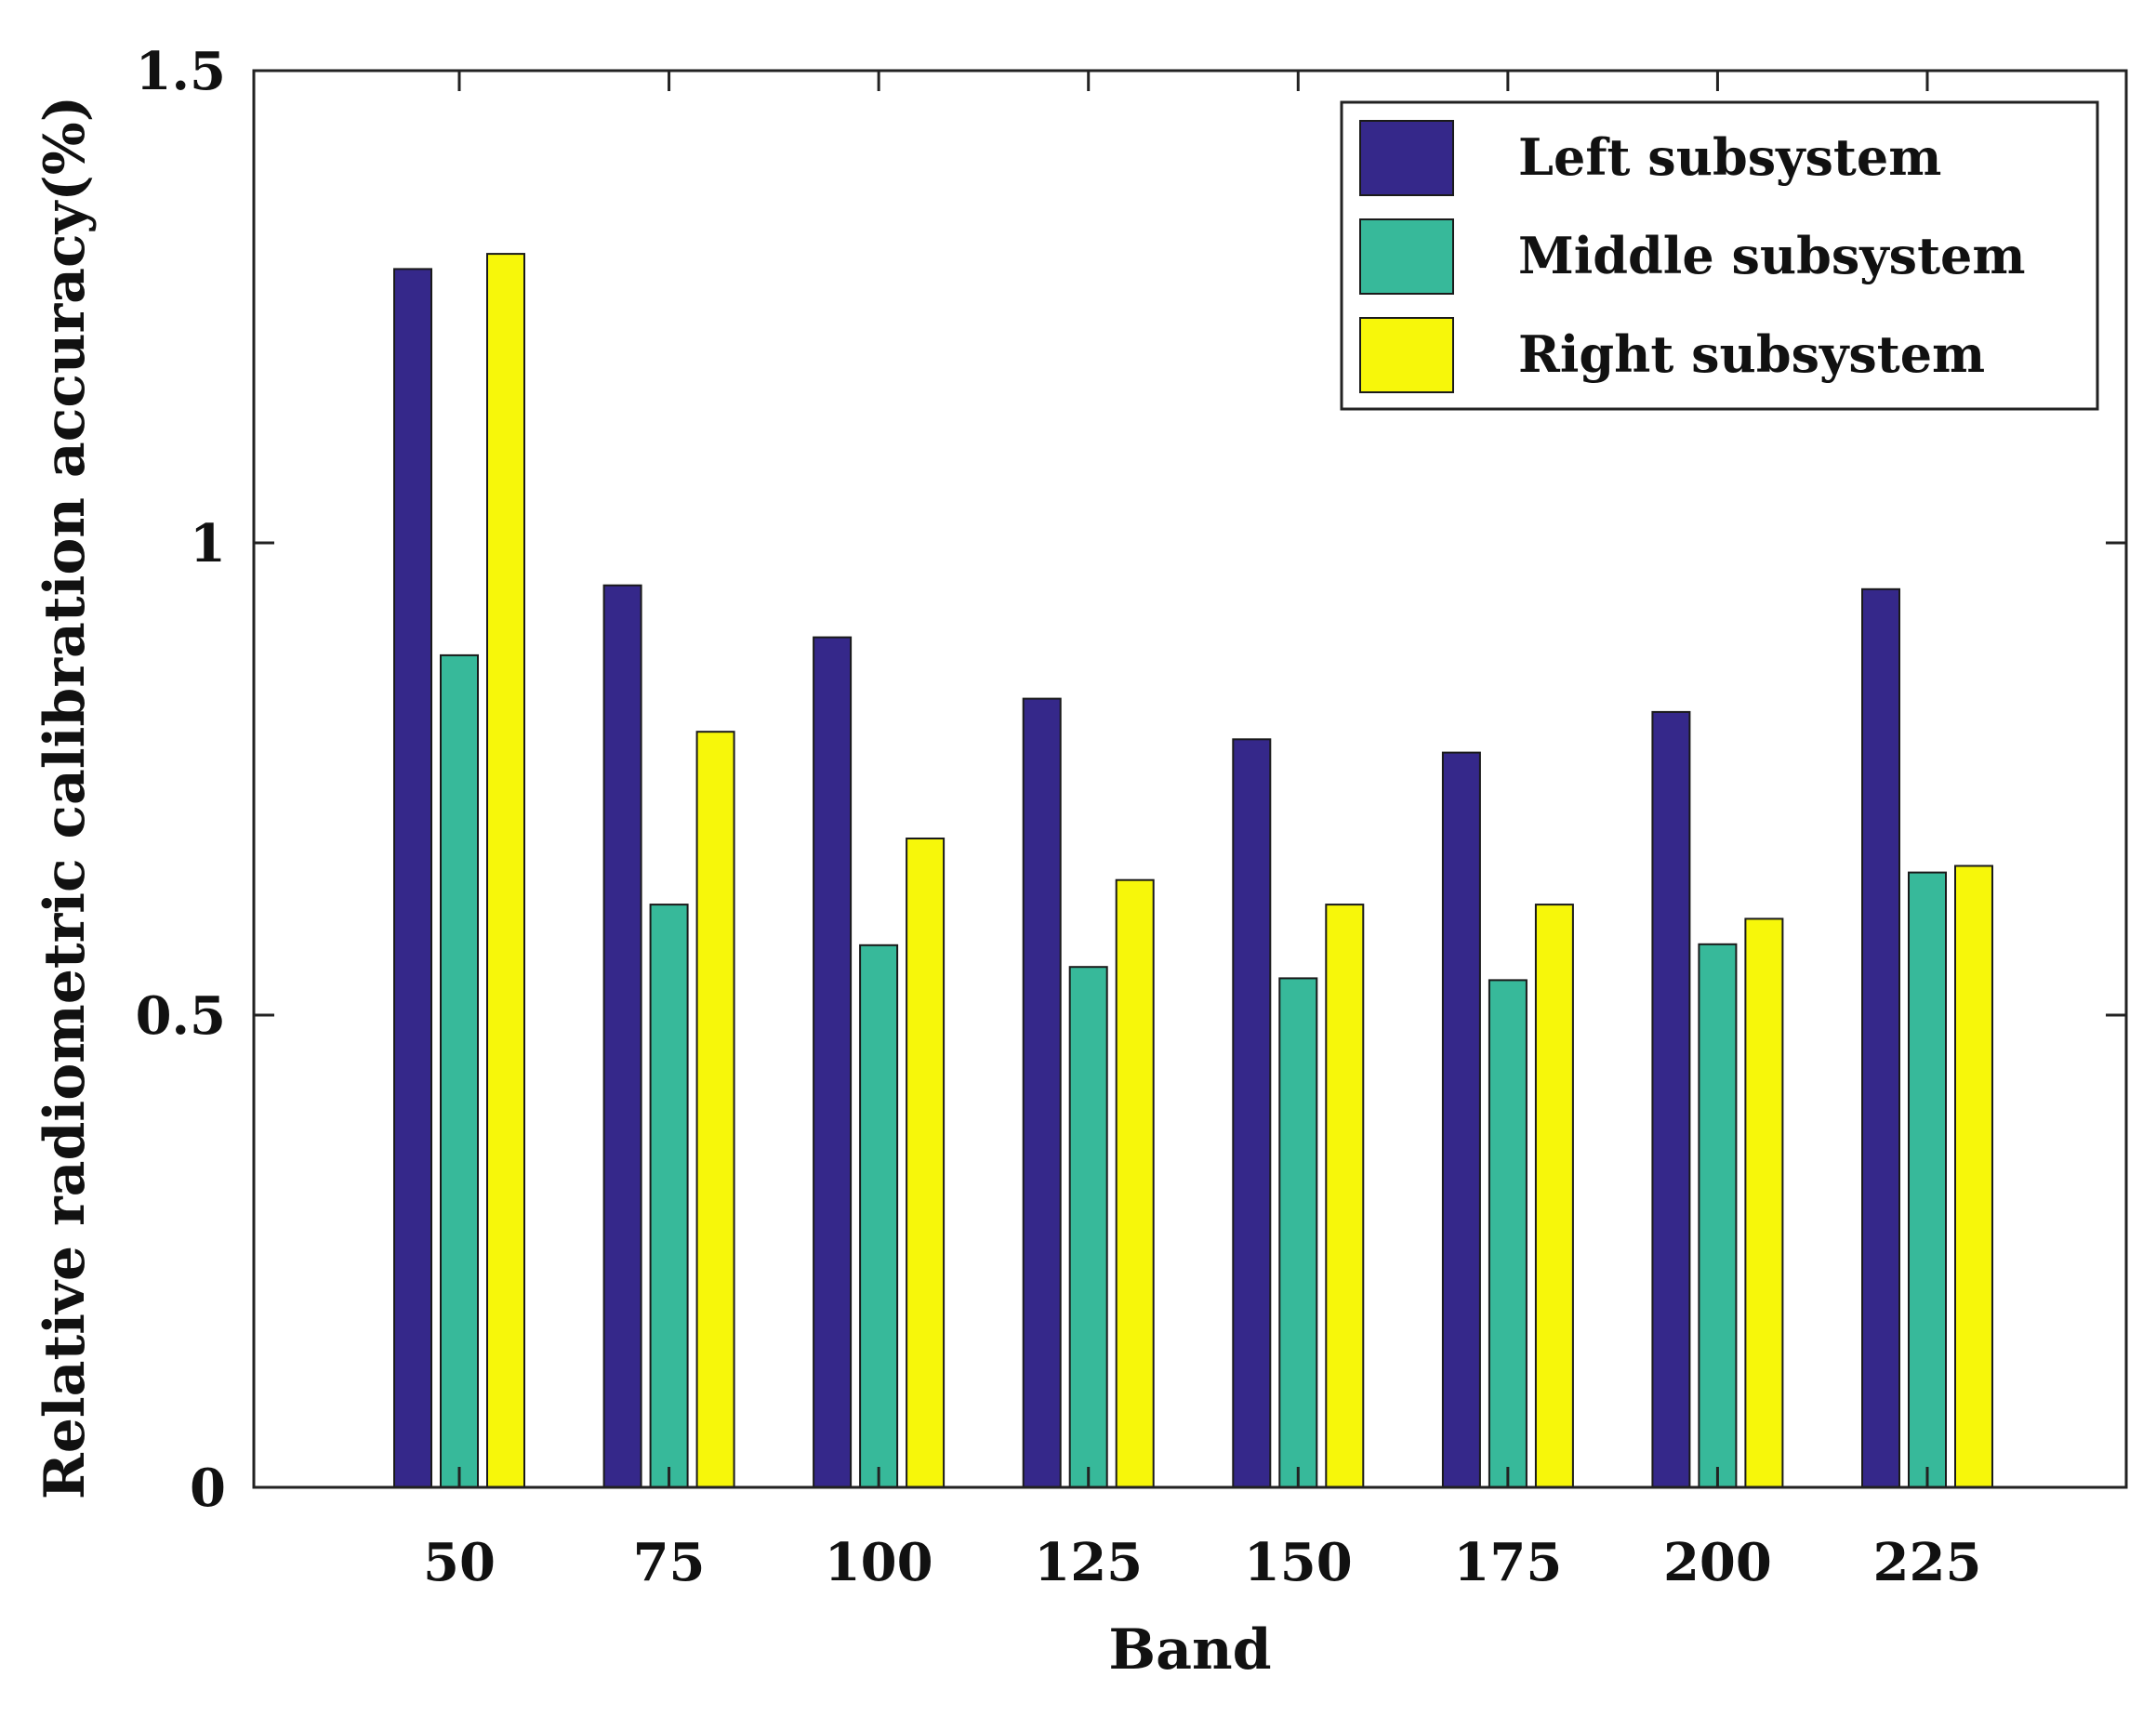  What do you see at coordinates (1928, 1562) in the screenshot?
I see `x-tick-label: 225` at bounding box center [1928, 1562].